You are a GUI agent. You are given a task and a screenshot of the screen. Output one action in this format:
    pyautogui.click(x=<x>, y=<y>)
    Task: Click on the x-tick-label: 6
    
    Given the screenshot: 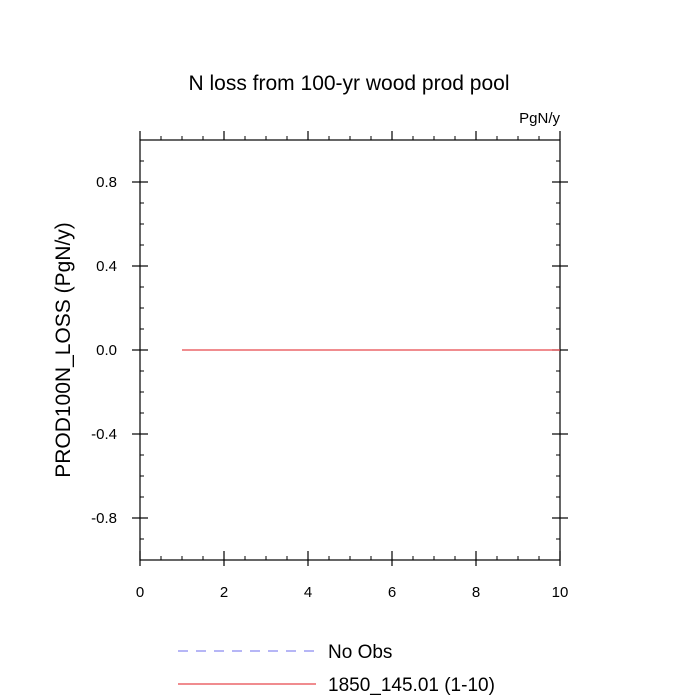 What is the action you would take?
    pyautogui.click(x=392, y=592)
    